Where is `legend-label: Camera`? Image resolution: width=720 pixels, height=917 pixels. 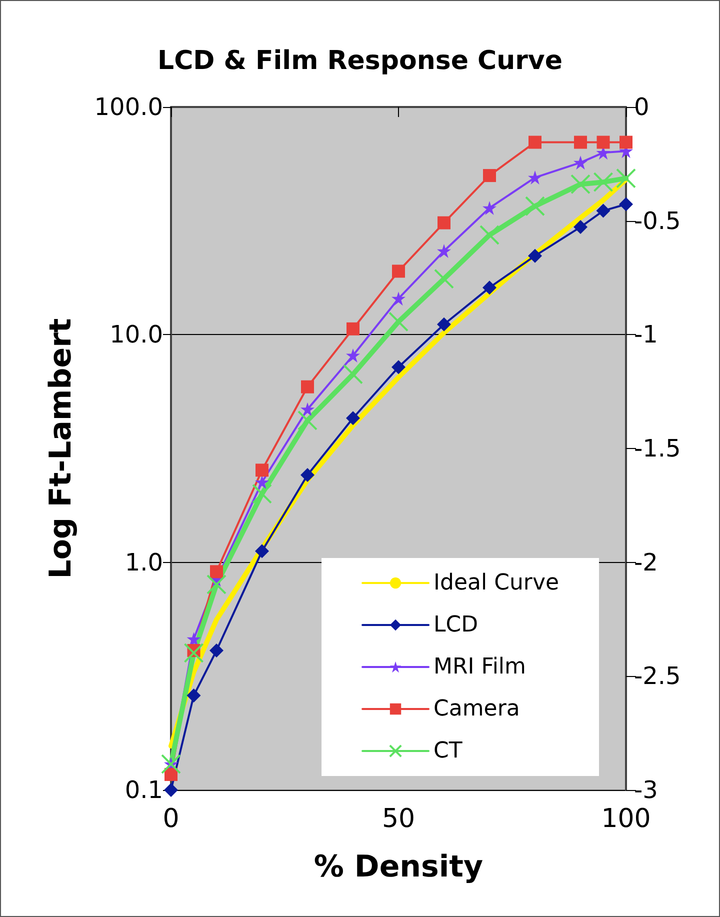 legend-label: Camera is located at coordinates (477, 709).